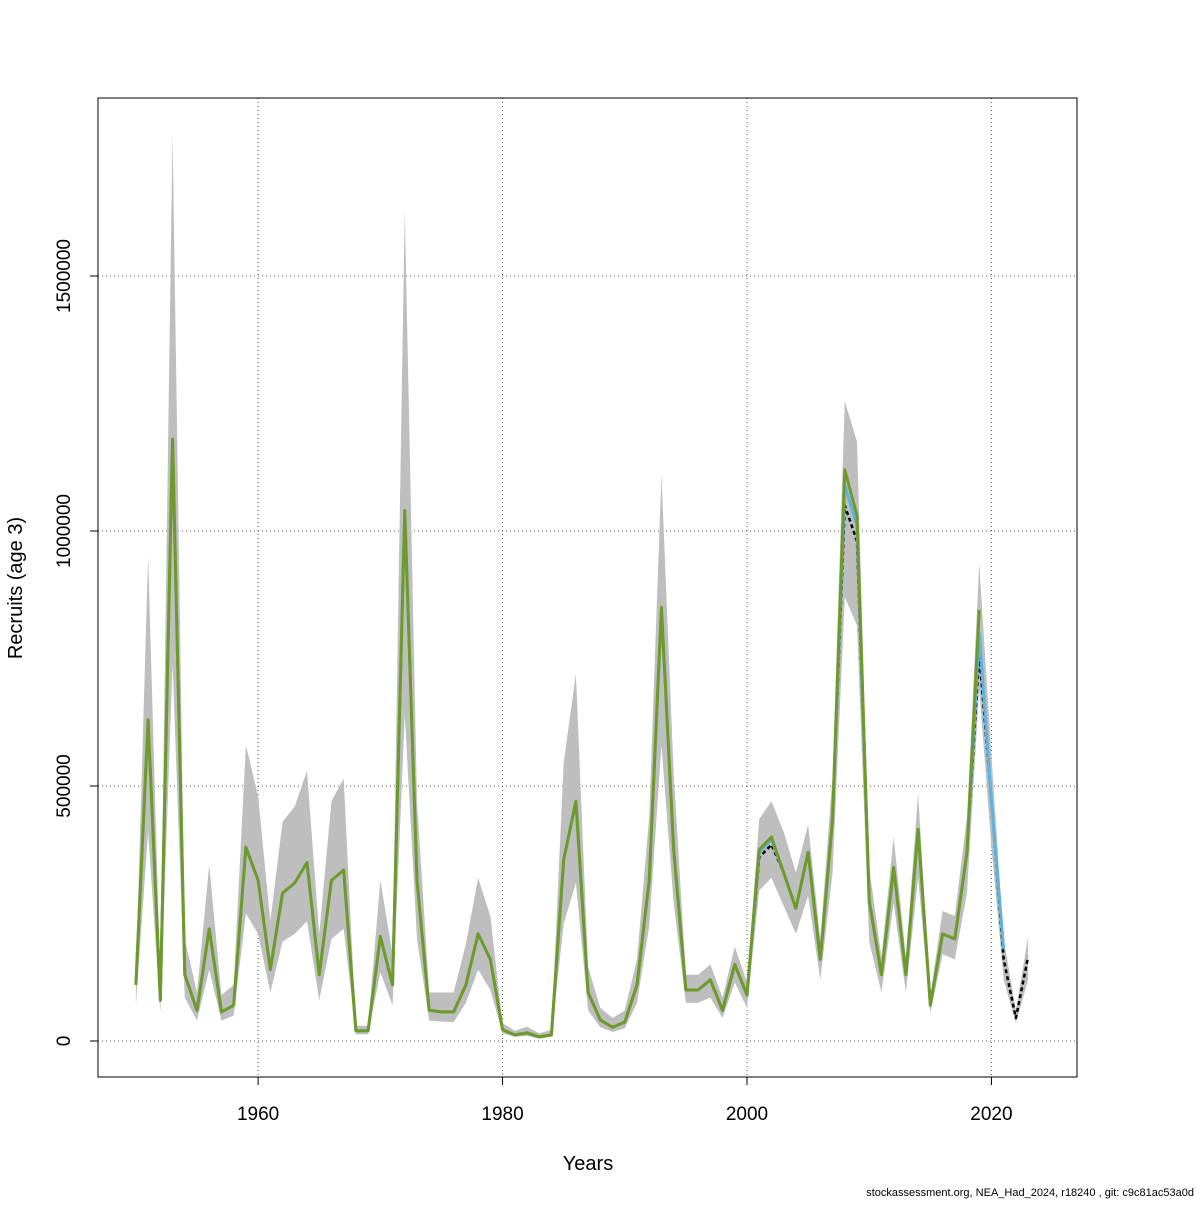  I want to click on x-tick-label: 1960, so click(258, 1114).